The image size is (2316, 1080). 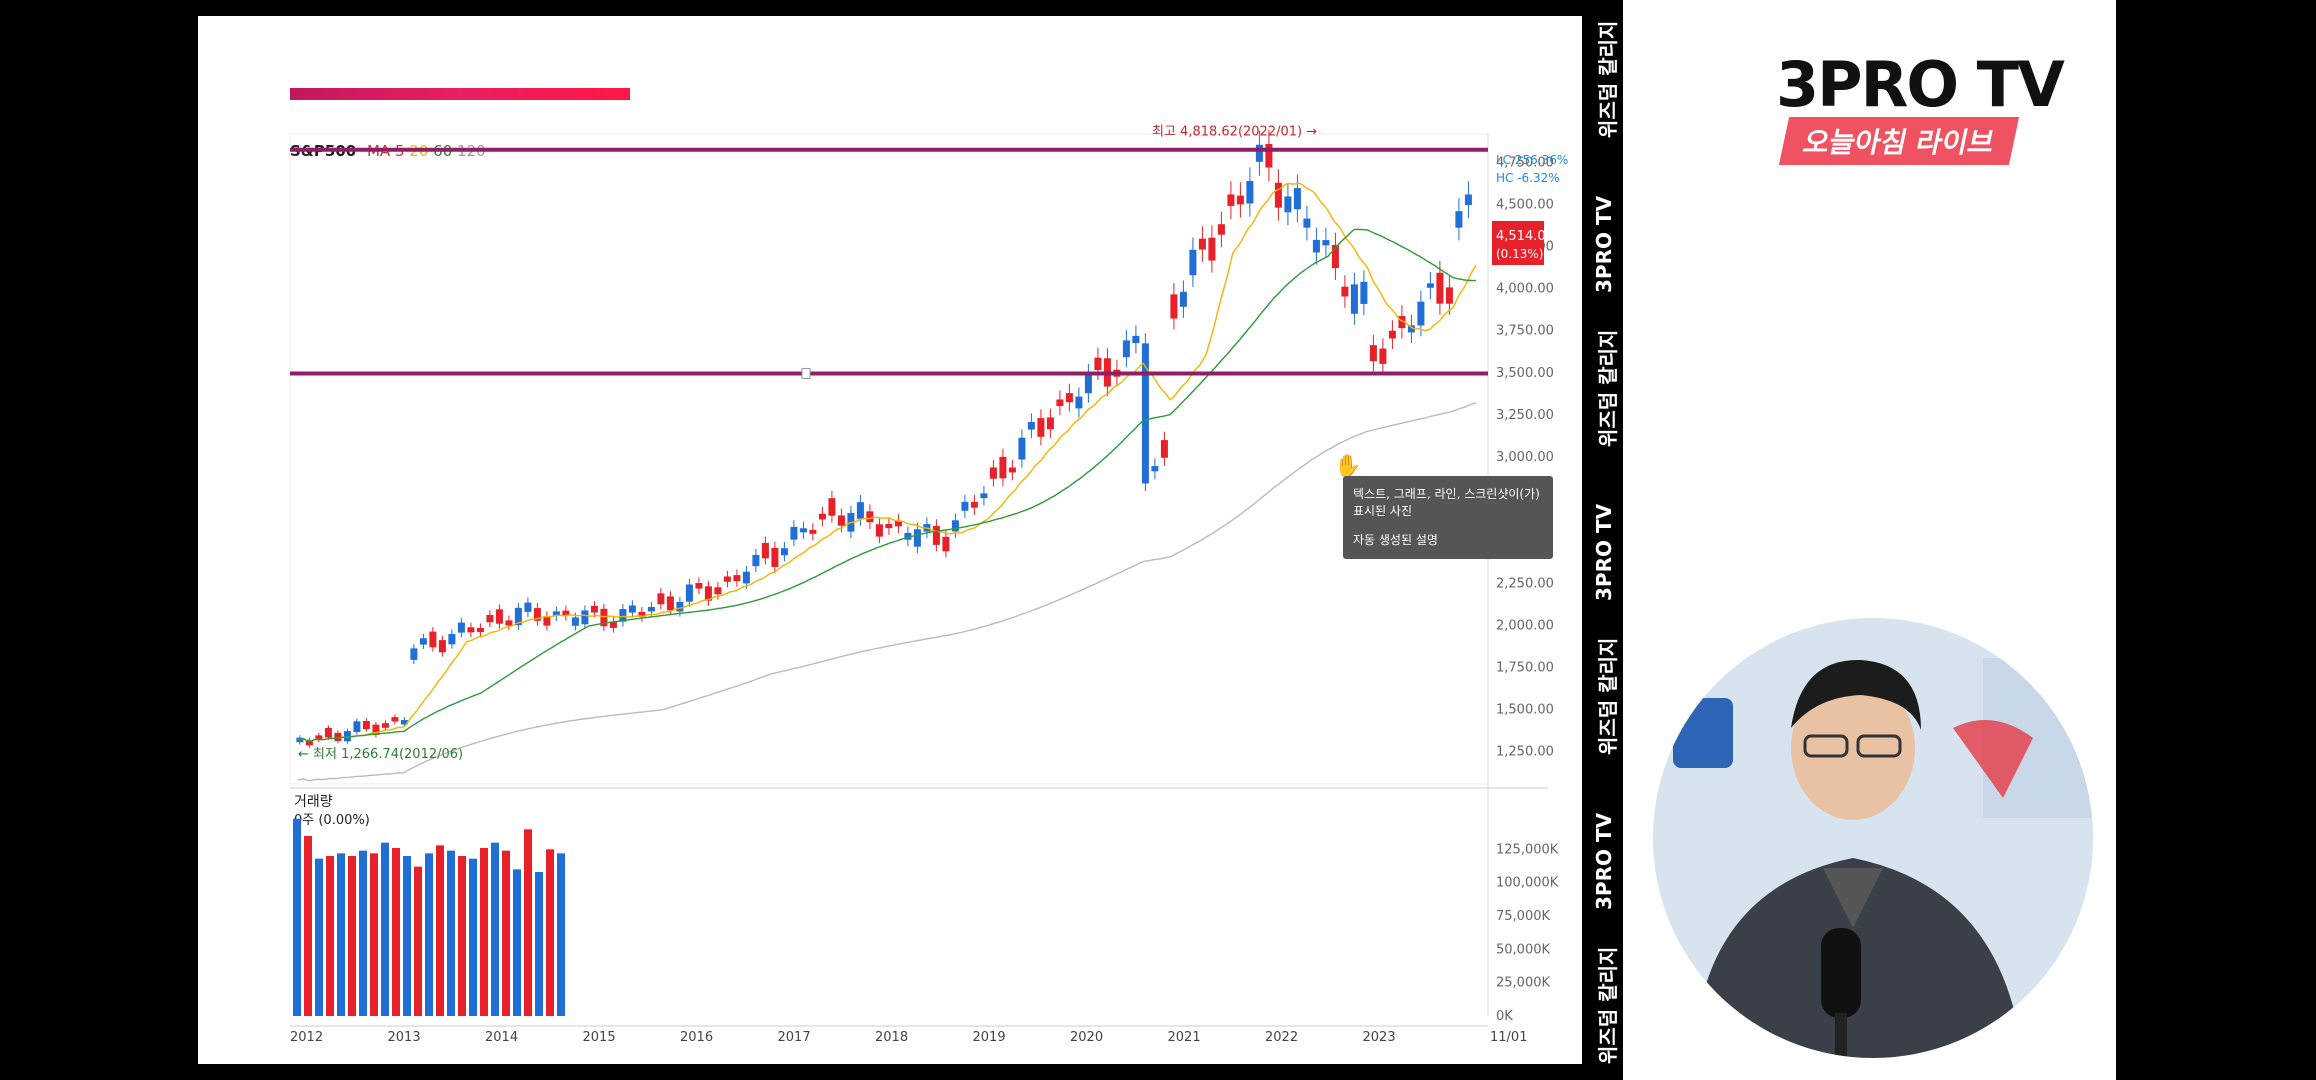 I want to click on x-tick-label: 2012, so click(x=306, y=1037).